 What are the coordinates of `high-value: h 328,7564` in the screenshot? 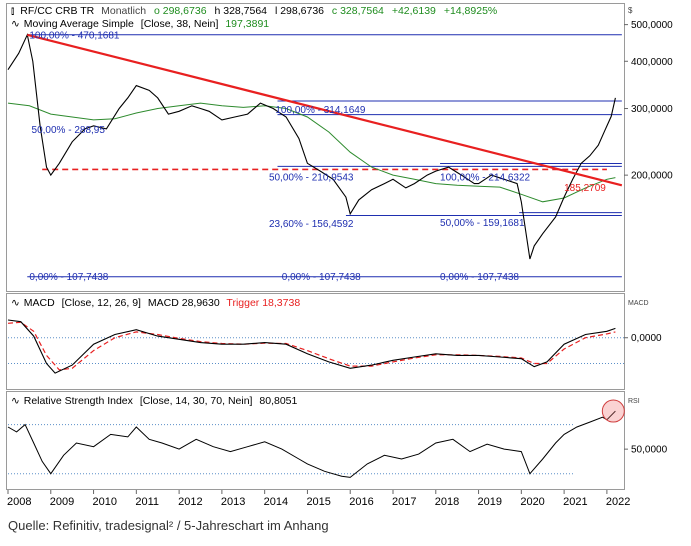 It's located at (240, 11).